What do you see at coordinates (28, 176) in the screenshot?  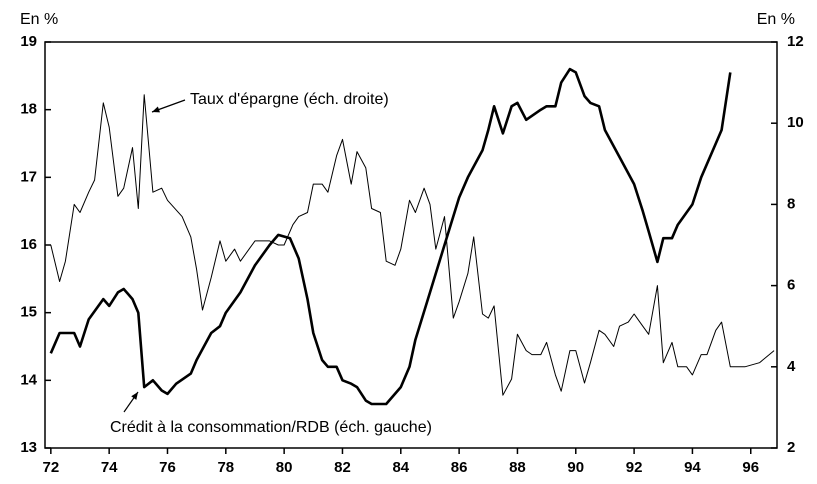 I see `y-tick-label: 17` at bounding box center [28, 176].